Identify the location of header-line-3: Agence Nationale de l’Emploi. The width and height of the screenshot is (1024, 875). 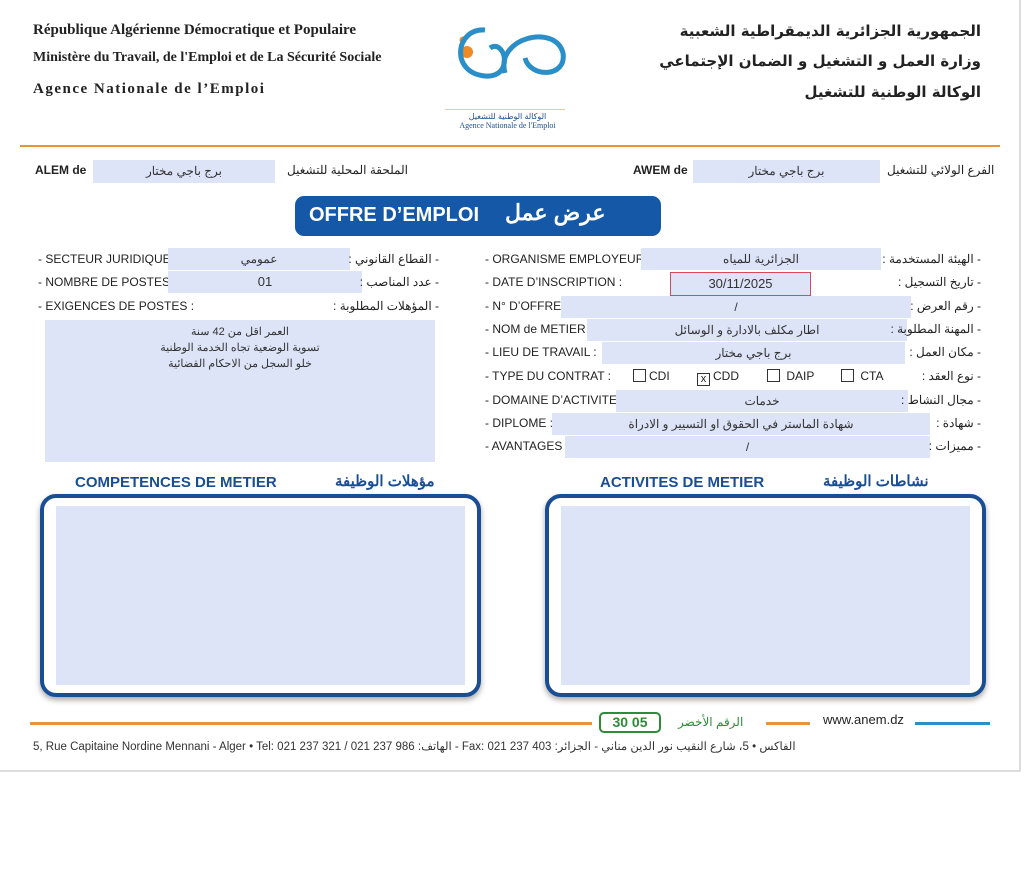
(149, 89).